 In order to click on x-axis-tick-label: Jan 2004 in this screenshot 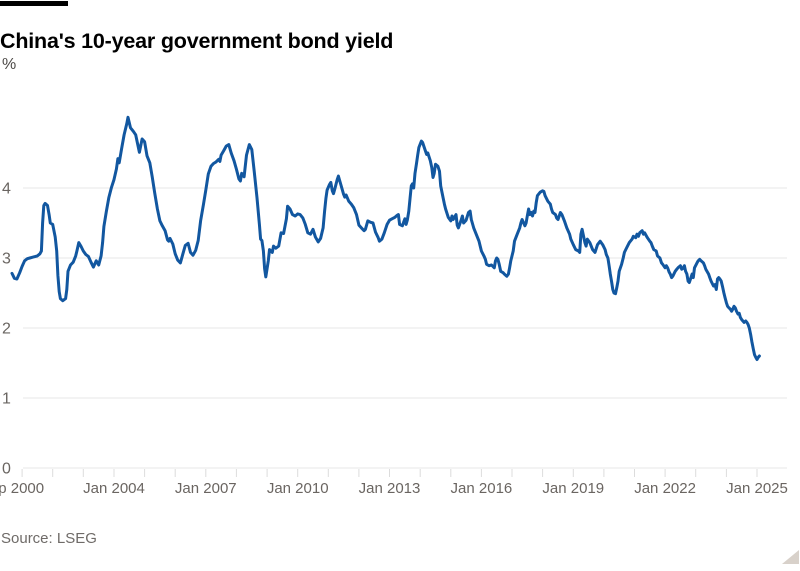, I will do `click(114, 488)`.